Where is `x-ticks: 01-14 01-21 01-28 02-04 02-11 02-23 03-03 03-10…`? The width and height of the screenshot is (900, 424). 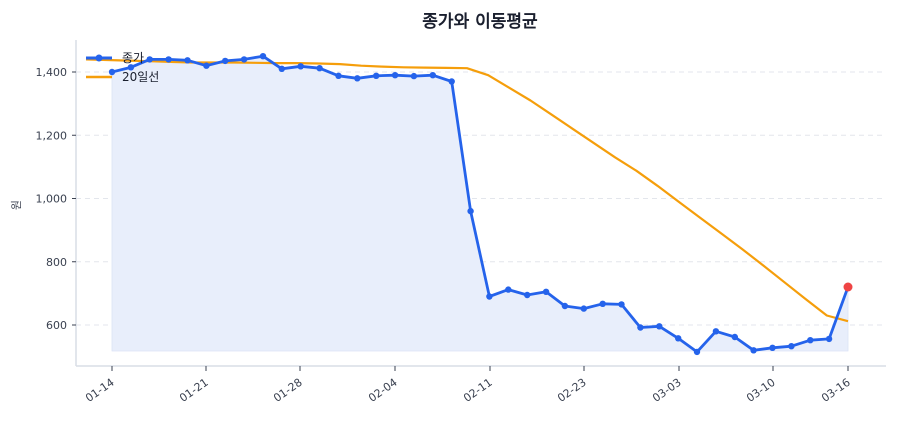
x-ticks: 01-14 01-21 01-28 02-04 02-11 02-23 03-03 03-10… is located at coordinates (468, 385).